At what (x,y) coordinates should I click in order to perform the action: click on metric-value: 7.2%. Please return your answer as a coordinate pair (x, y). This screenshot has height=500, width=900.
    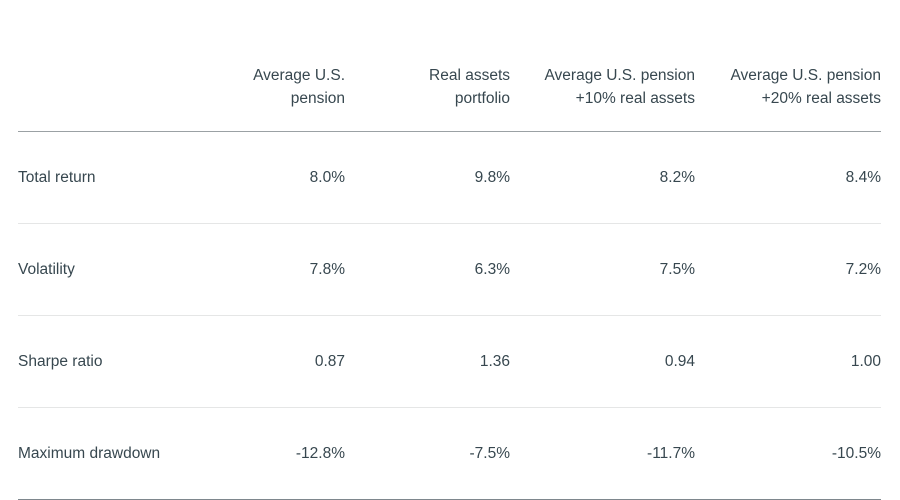
    Looking at the image, I should click on (788, 269).